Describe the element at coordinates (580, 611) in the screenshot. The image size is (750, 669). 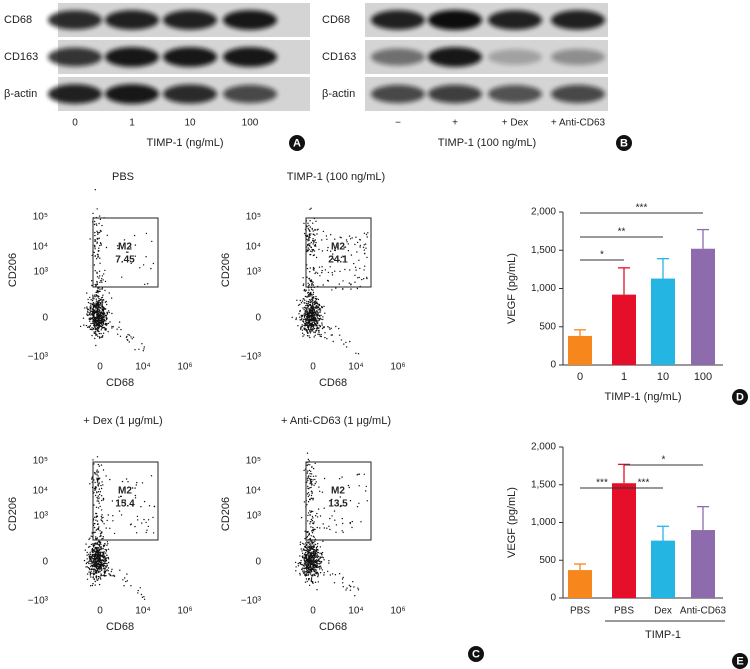
I see `x-tick-label: PBS` at that location.